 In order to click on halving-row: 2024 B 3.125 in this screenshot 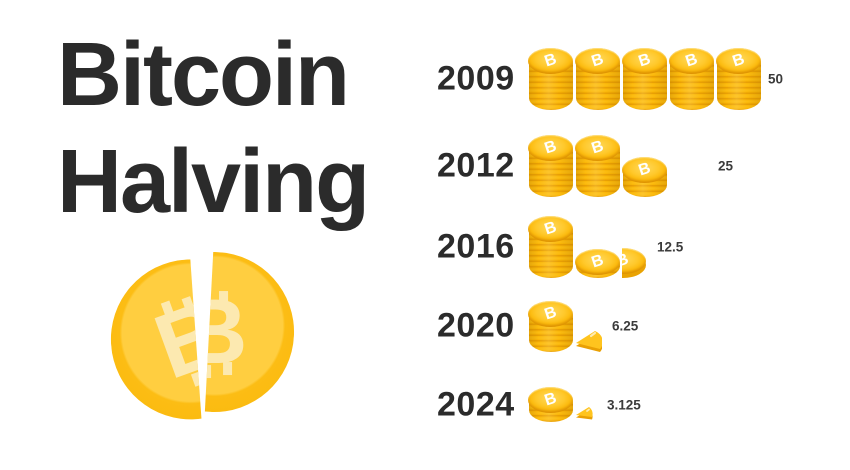, I will do `click(643, 404)`.